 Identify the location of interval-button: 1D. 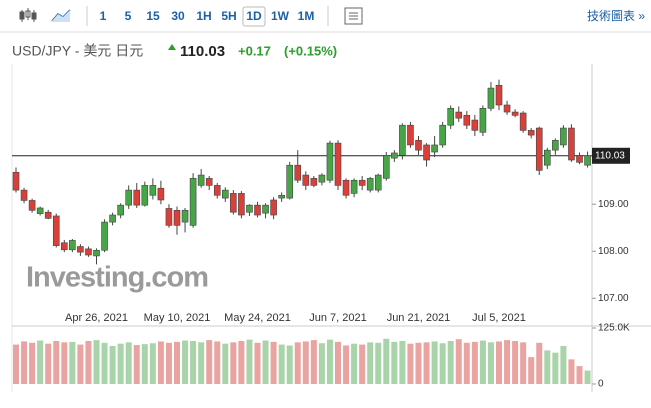
(254, 16).